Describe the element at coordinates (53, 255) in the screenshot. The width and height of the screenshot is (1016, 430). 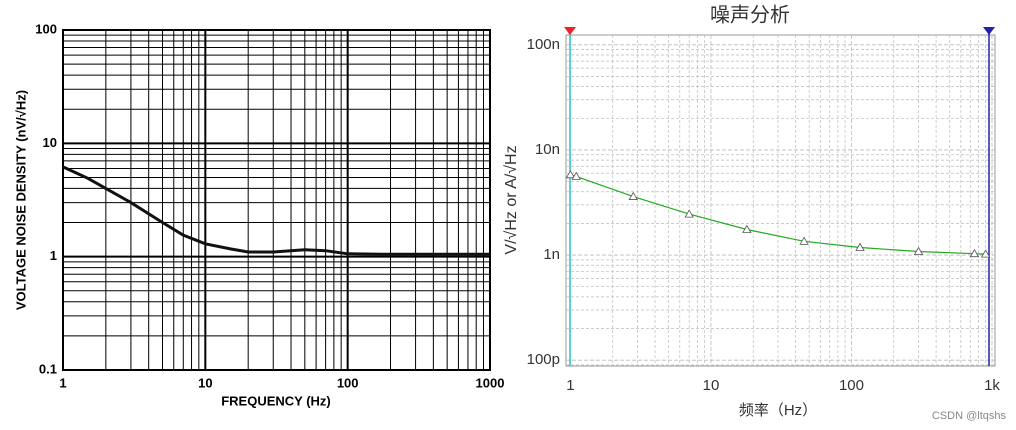
I see `y-tick-label: 1` at that location.